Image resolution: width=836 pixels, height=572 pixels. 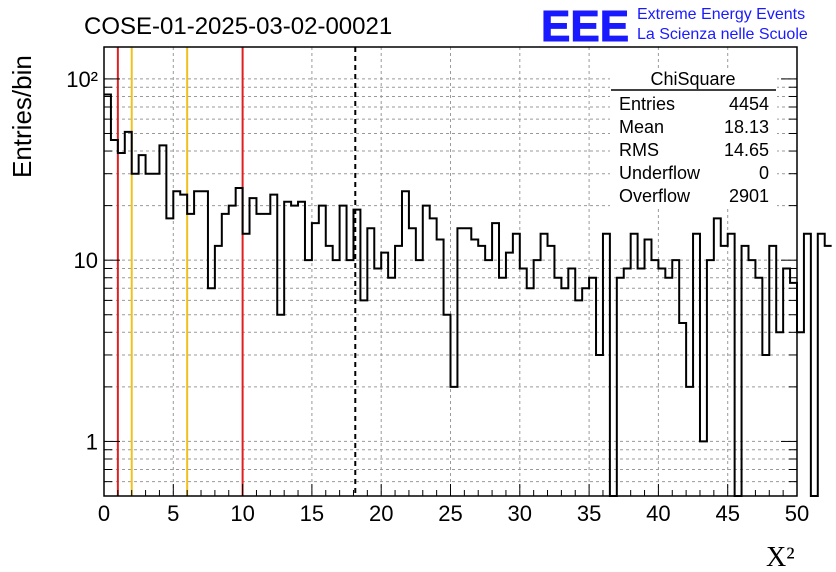 What do you see at coordinates (647, 104) in the screenshot?
I see `stats-row-label: Entries` at bounding box center [647, 104].